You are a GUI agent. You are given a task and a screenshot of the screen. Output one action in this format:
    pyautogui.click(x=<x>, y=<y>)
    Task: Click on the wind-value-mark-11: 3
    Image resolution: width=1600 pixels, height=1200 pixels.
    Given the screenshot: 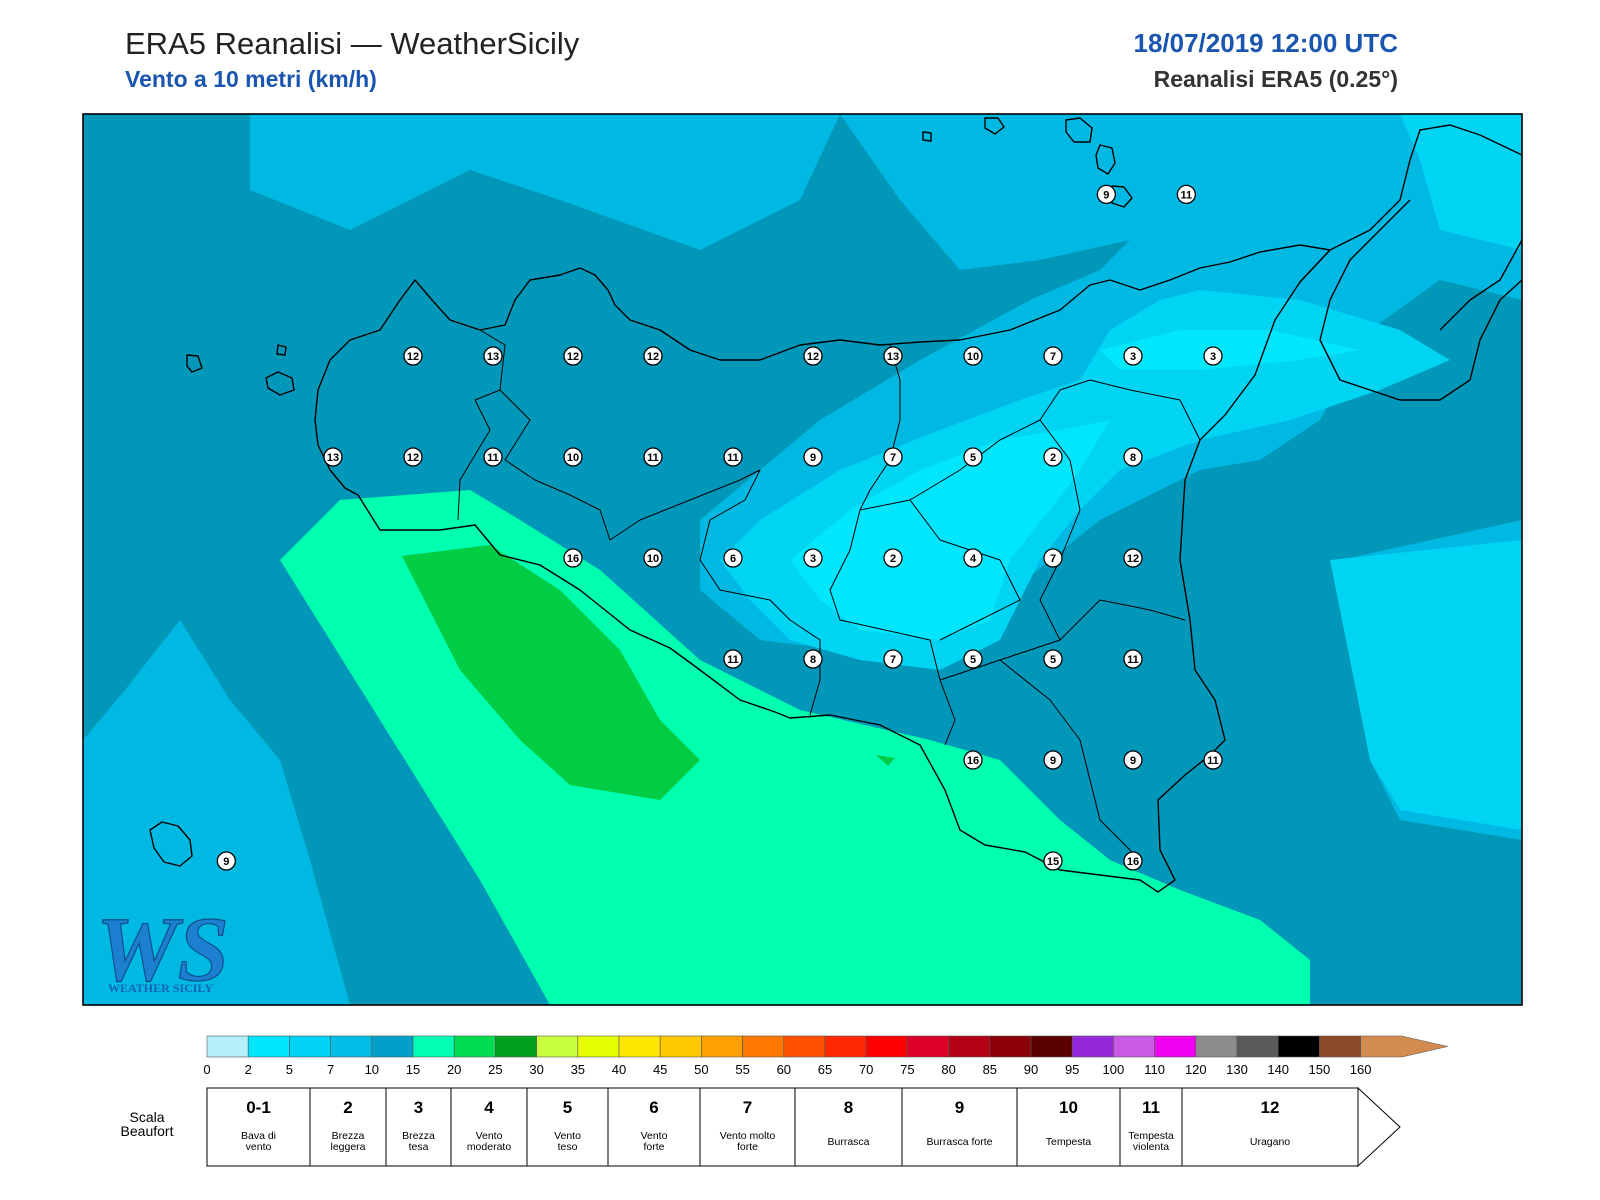 What is the action you would take?
    pyautogui.click(x=1133, y=356)
    